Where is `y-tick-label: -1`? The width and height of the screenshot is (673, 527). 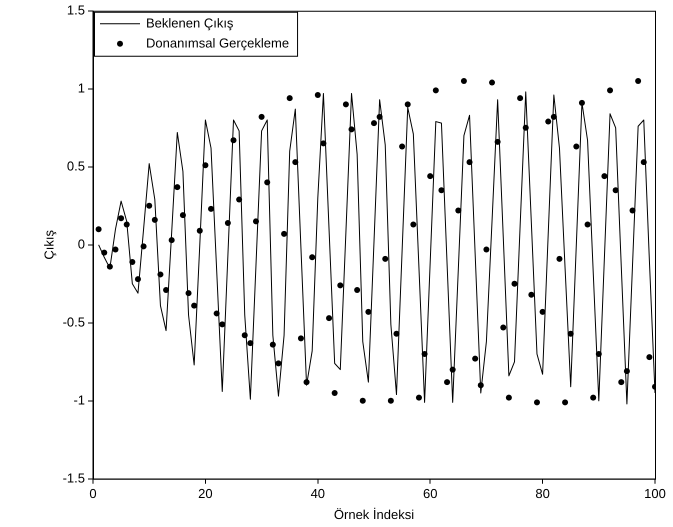 y-tick-label: -1 is located at coordinates (79, 400).